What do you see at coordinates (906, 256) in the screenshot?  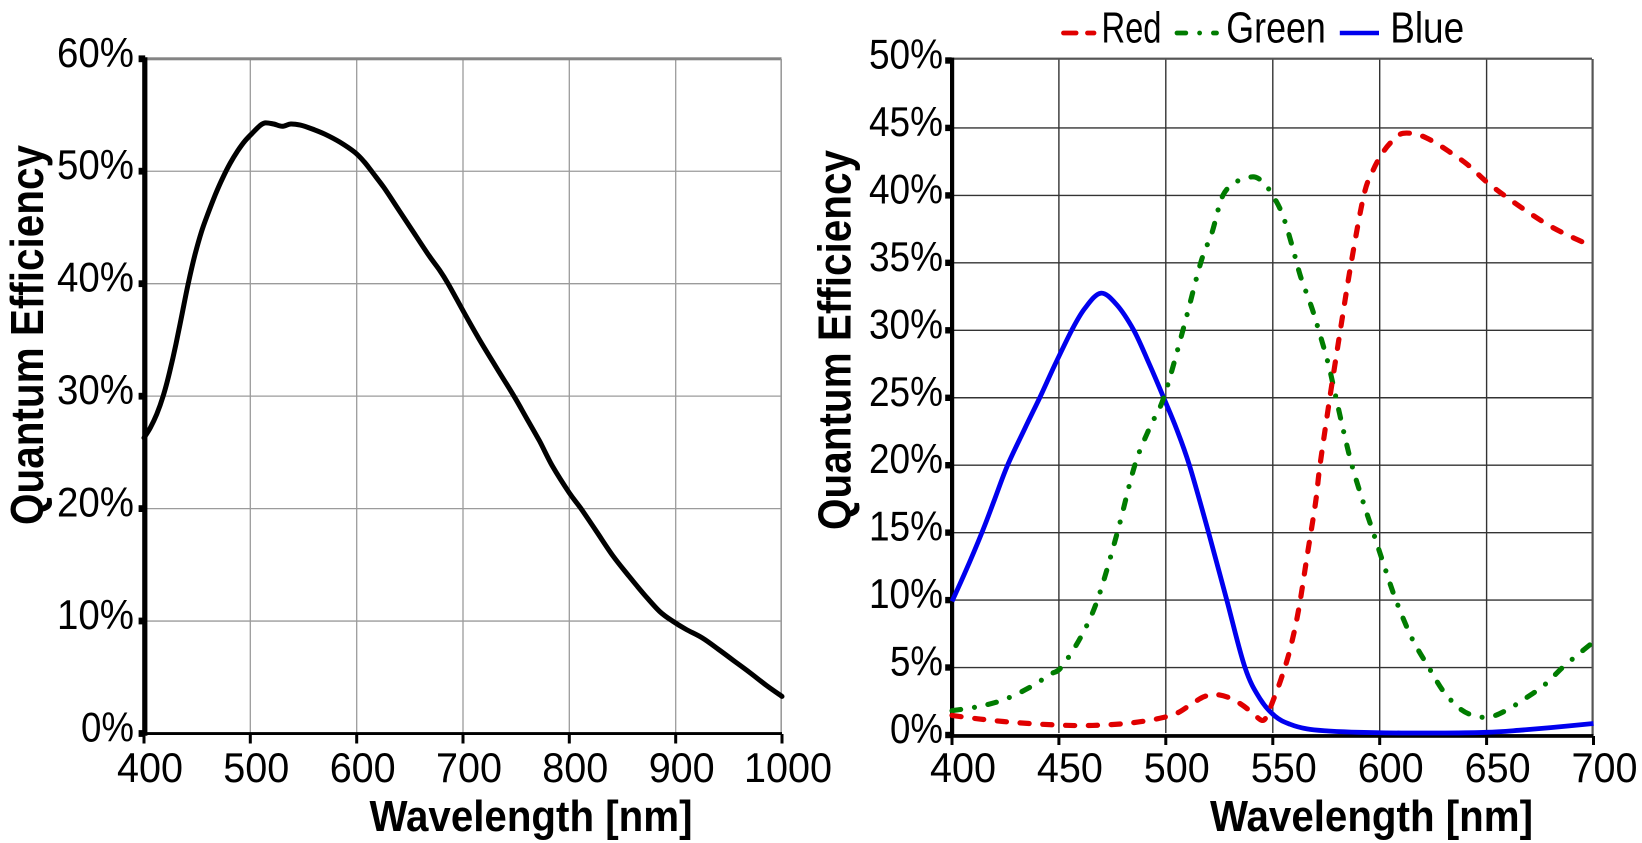 I see `svg-text: 35%` at bounding box center [906, 256].